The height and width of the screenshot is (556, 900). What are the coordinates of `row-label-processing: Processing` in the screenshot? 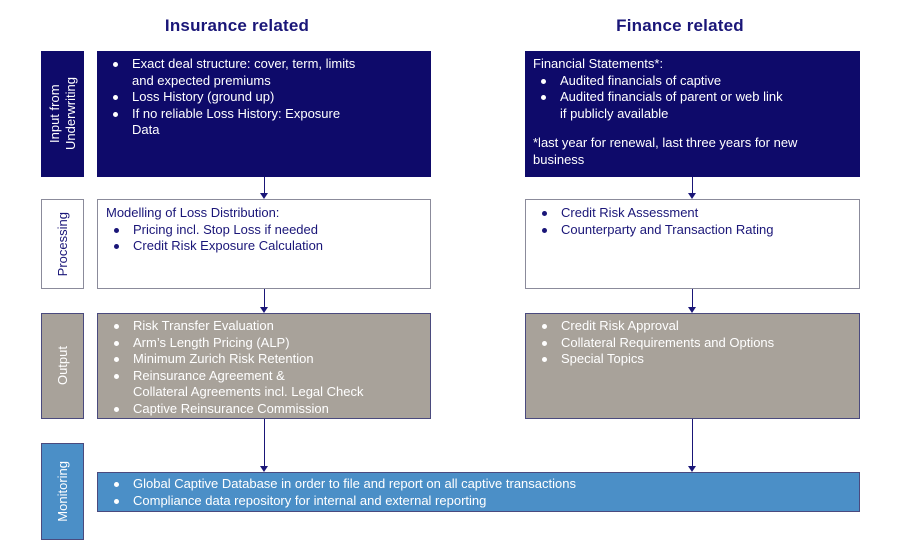 It's located at (62, 244).